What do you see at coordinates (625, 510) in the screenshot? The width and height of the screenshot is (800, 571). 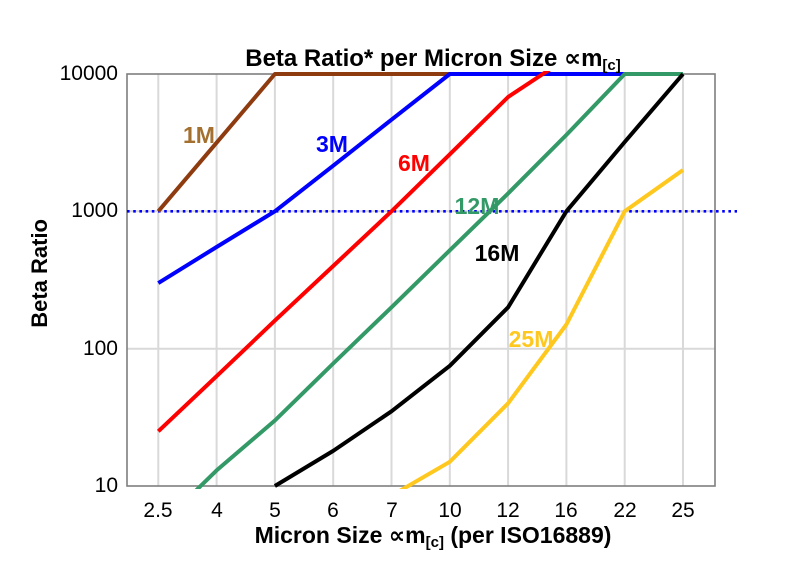 I see `x-tick-label-22: 22` at bounding box center [625, 510].